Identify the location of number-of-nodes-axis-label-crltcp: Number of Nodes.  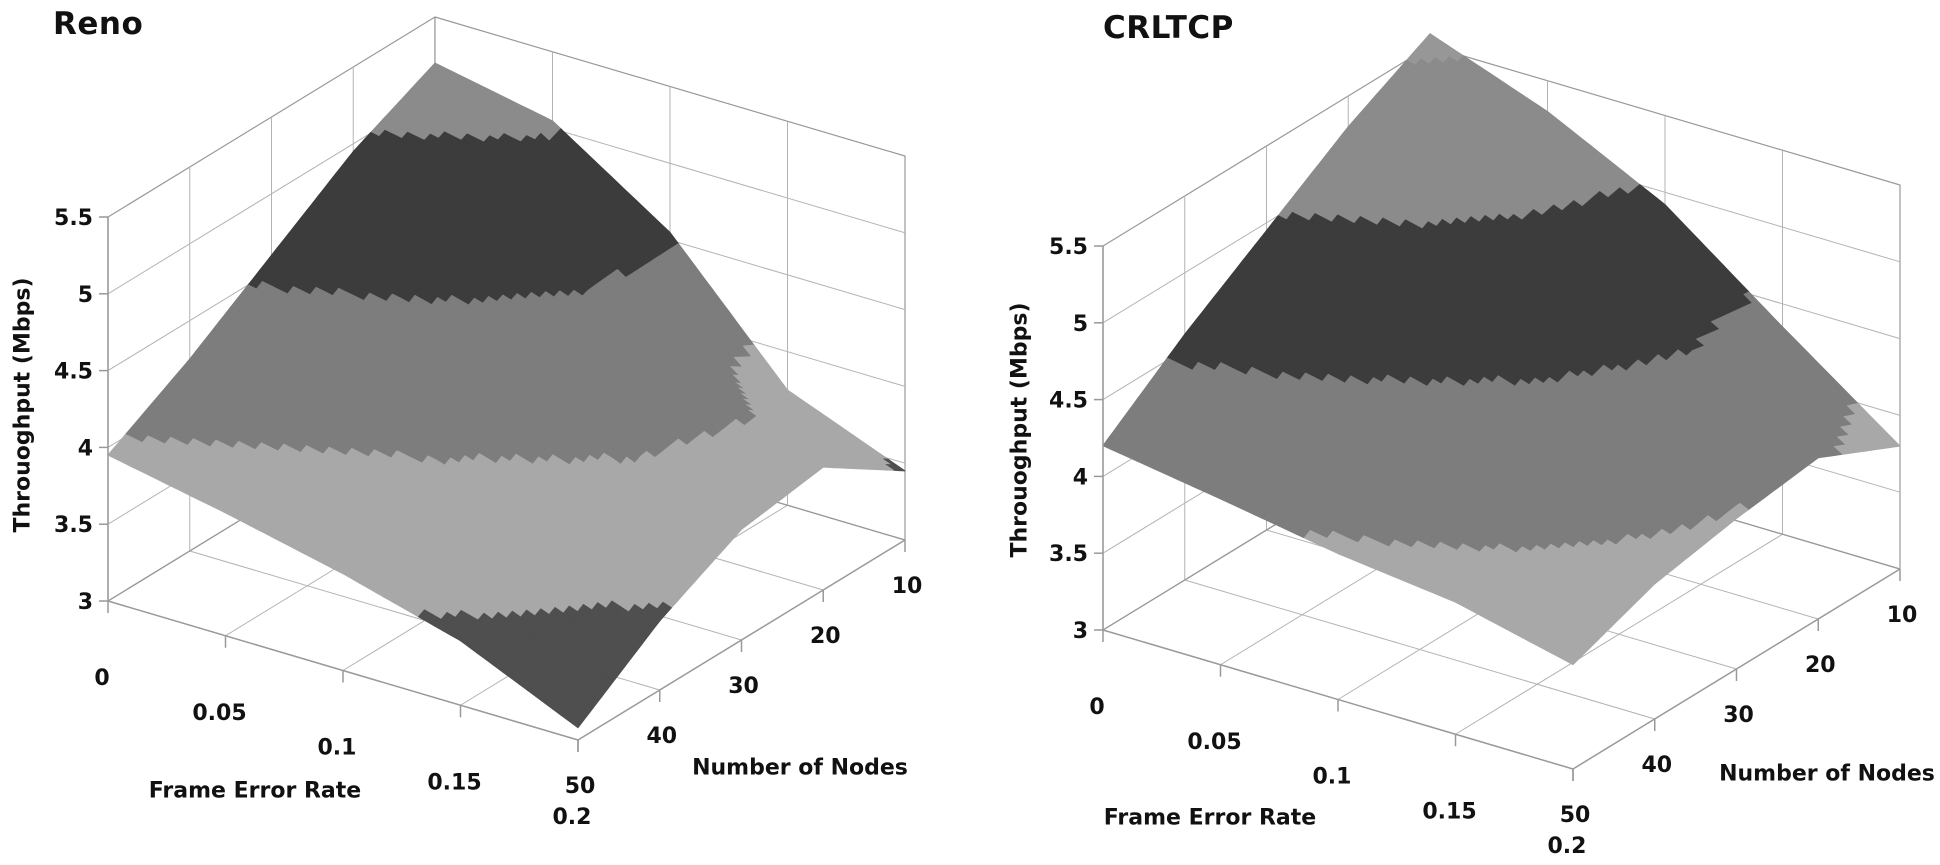
(1827, 774).